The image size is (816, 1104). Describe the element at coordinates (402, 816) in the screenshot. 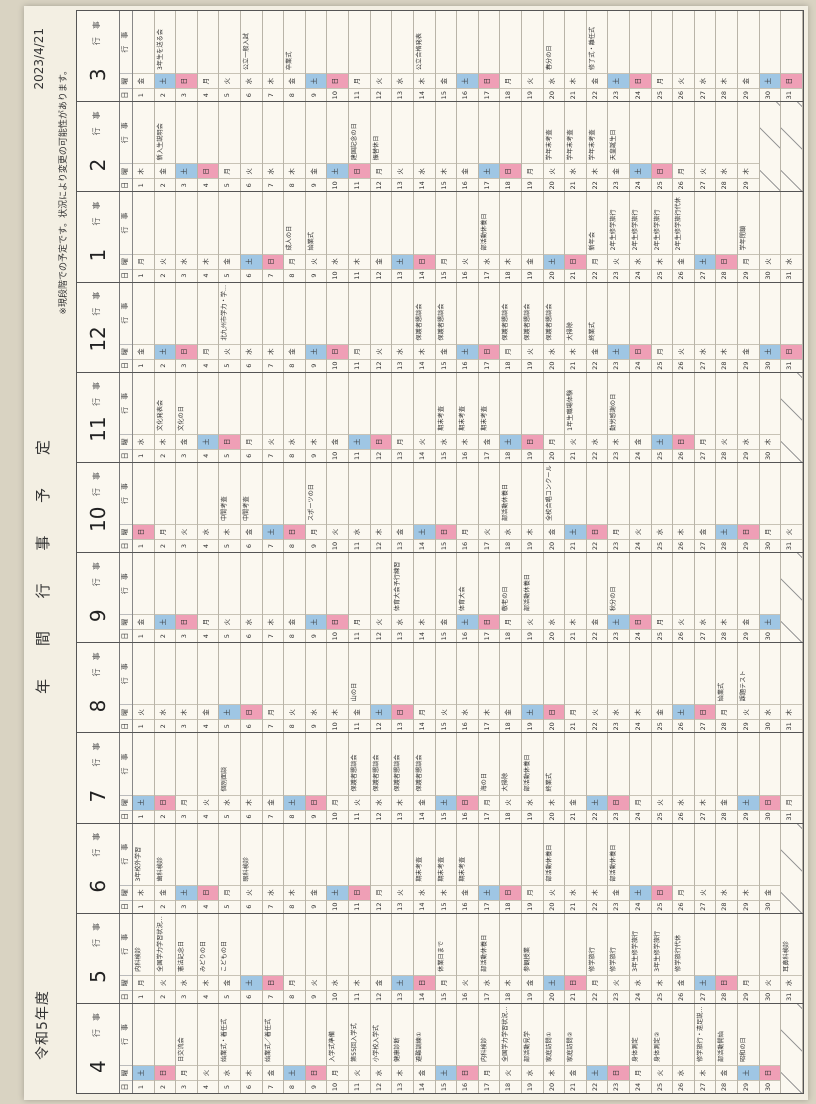

I see `day-number: 13` at that location.